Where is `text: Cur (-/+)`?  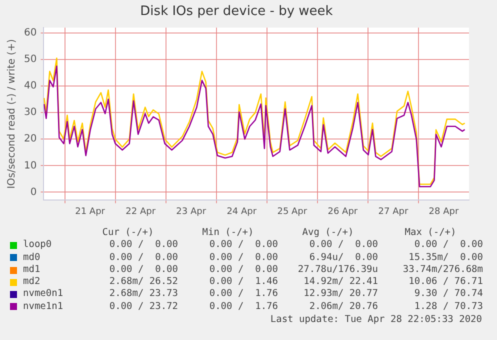 text: Cur (-/+) is located at coordinates (128, 233).